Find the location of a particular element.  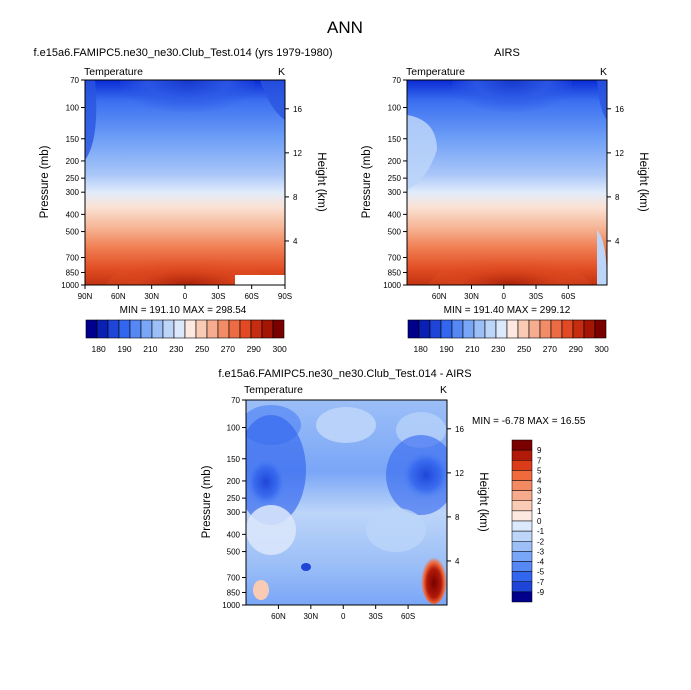

panel-airs-ylabel: Pressure (mb) is located at coordinates (367, 181).